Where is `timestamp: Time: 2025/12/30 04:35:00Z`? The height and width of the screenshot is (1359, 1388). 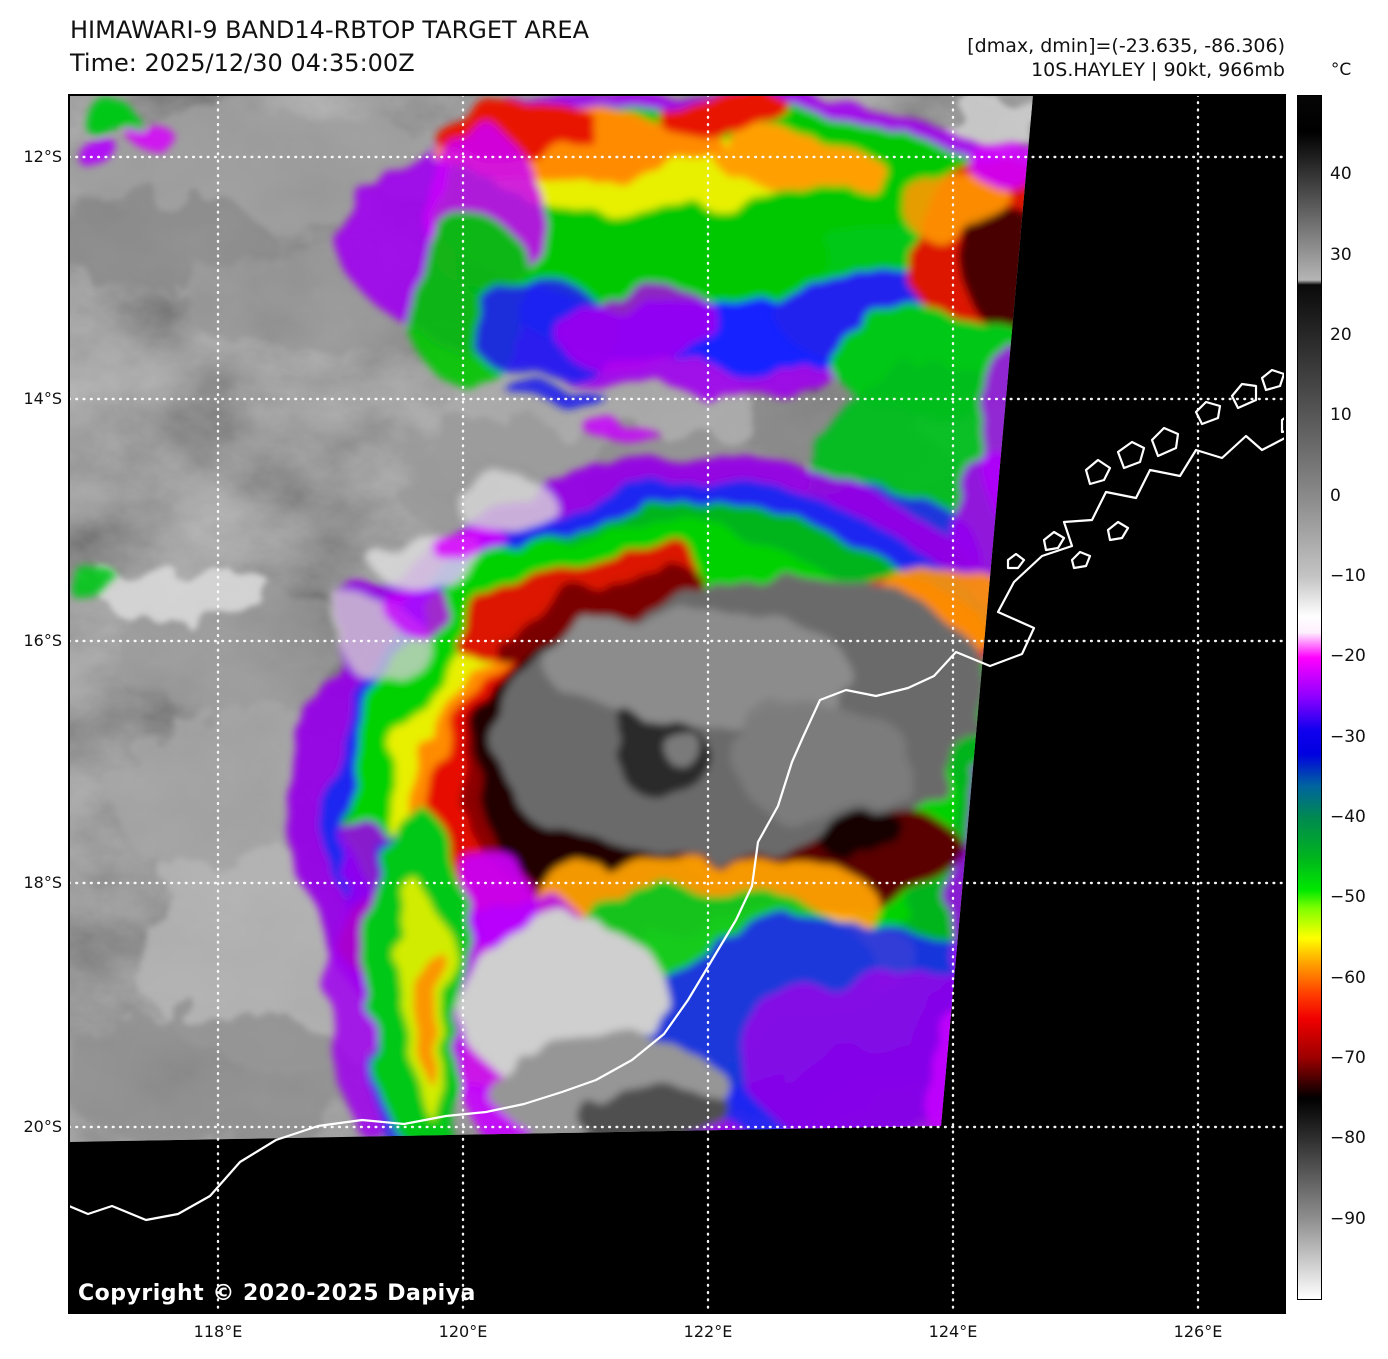
timestamp: Time: 2025/12/30 04:35:00Z is located at coordinates (242, 63).